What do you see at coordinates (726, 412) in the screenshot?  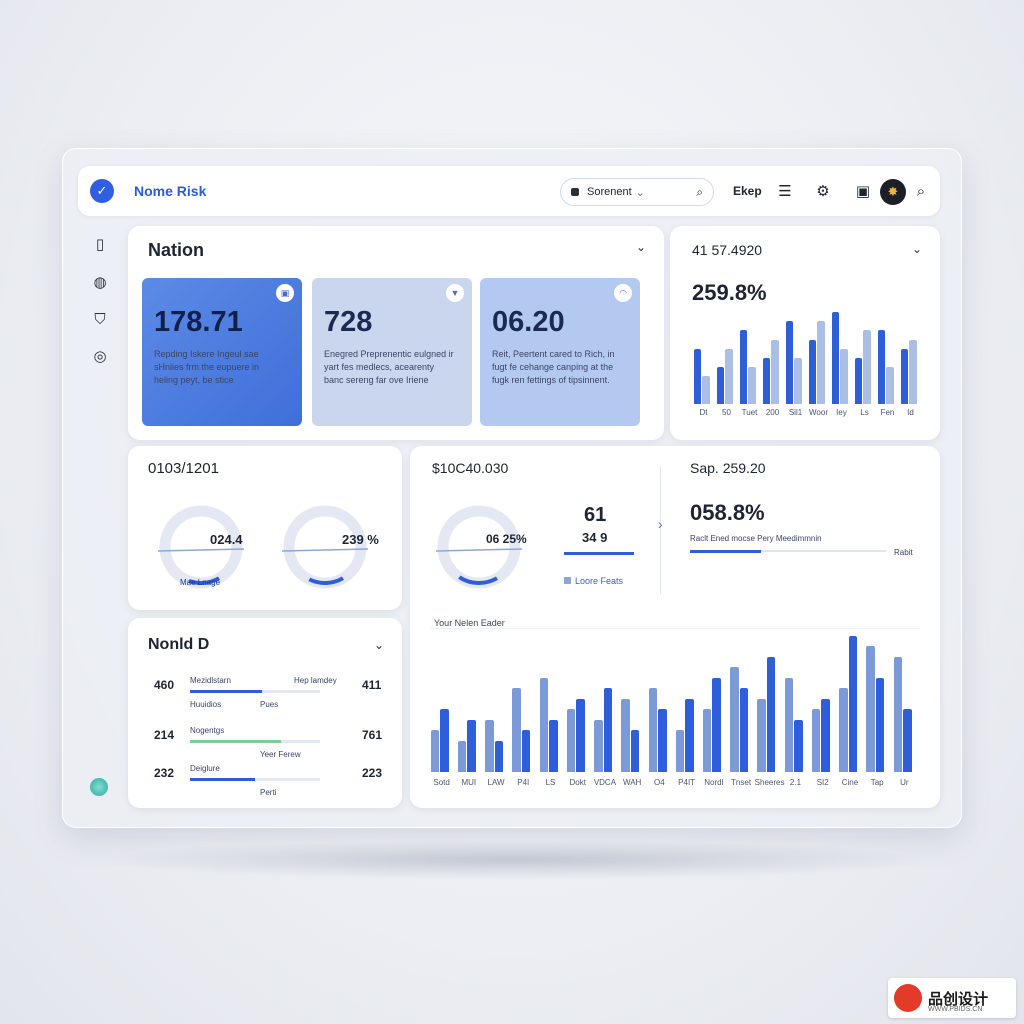 I see `tick-label: 50` at bounding box center [726, 412].